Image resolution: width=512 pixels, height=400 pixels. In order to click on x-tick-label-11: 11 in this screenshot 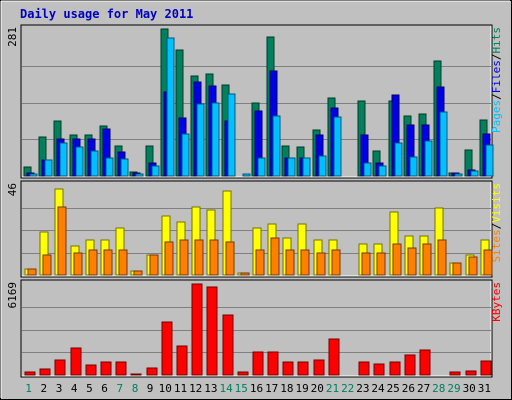, I will do `click(180, 388)`.